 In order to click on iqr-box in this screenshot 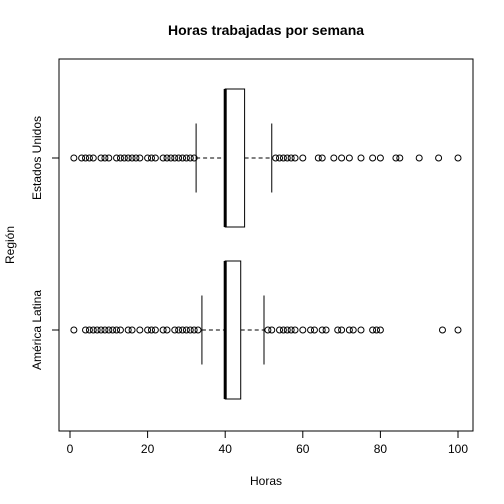, I will do `click(233, 330)`.